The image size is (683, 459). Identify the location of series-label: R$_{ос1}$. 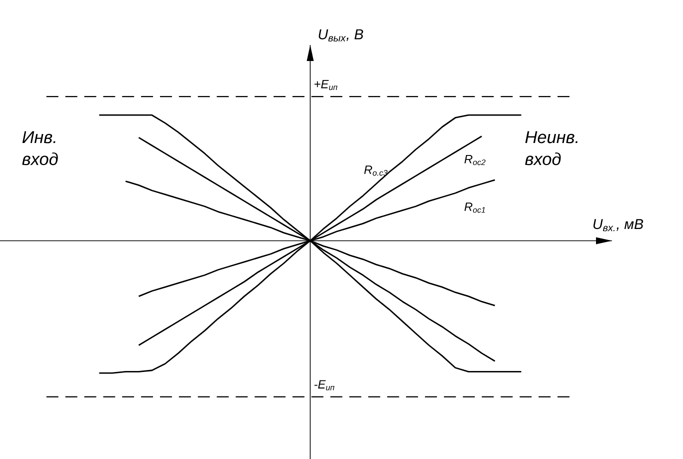
(474, 207).